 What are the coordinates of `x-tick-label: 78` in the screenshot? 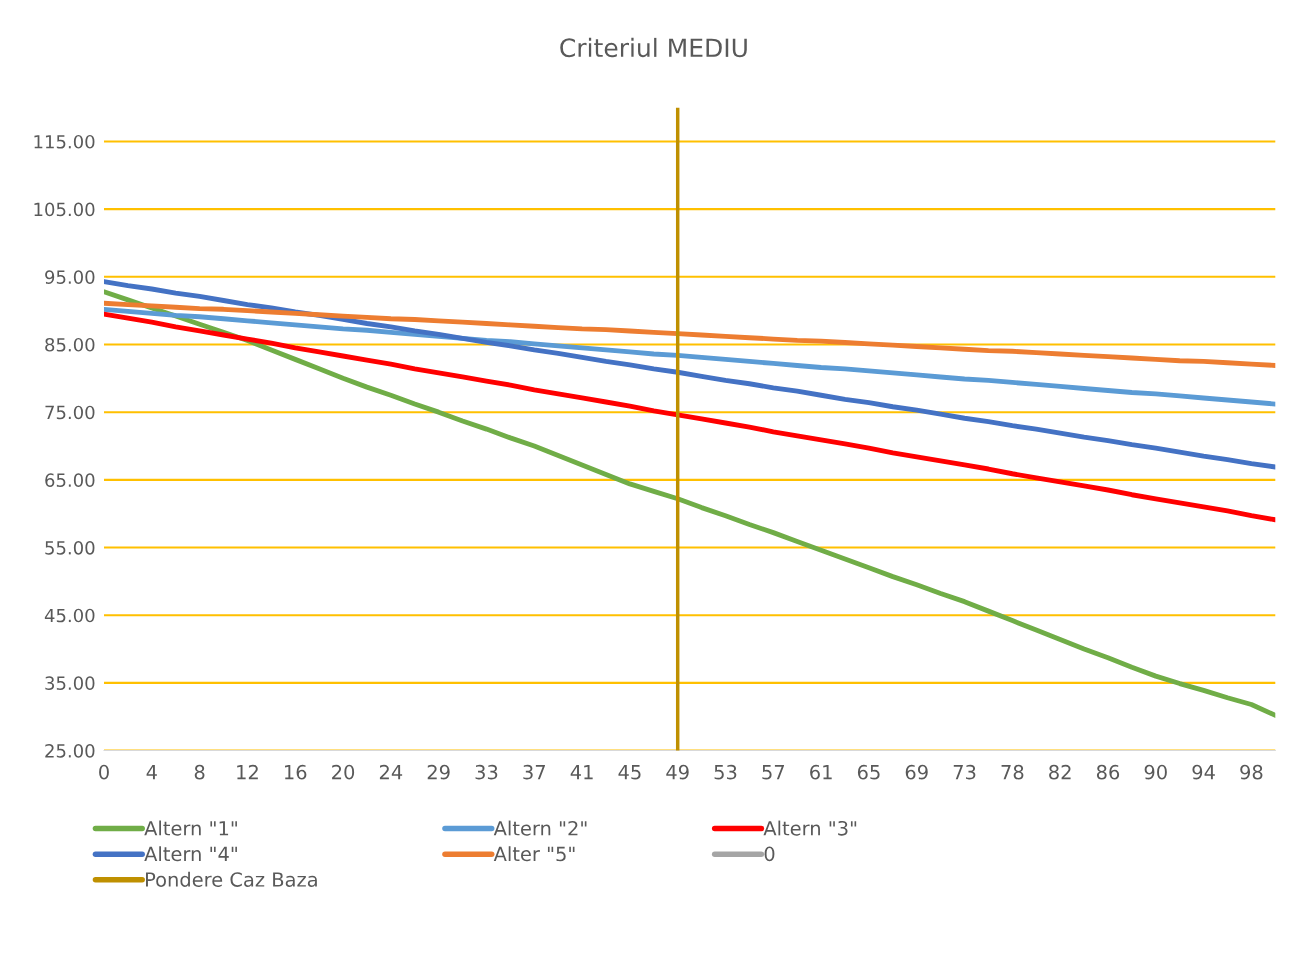 It's located at (1012, 772).